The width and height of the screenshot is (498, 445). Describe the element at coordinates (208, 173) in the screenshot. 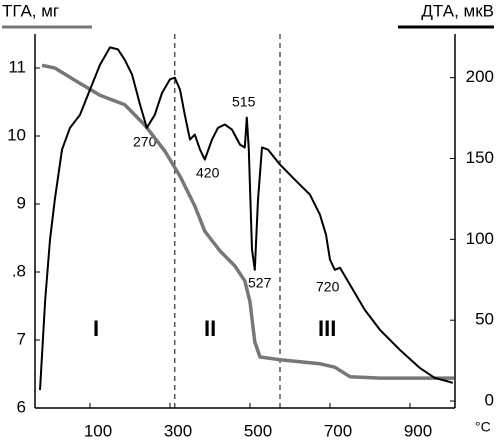

I see `annotation: 420` at that location.